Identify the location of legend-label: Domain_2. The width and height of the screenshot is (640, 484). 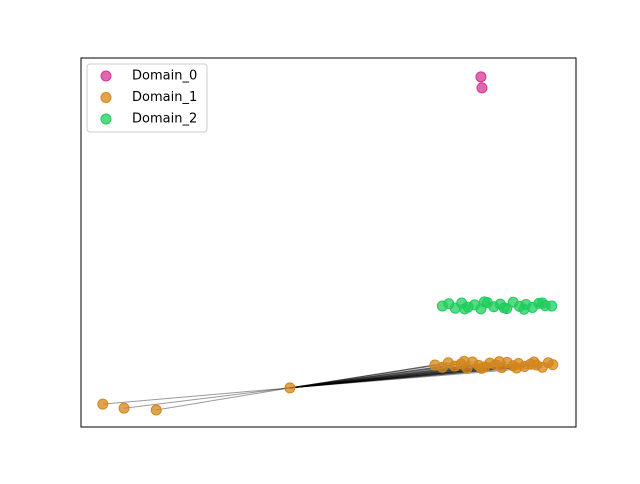
(164, 119).